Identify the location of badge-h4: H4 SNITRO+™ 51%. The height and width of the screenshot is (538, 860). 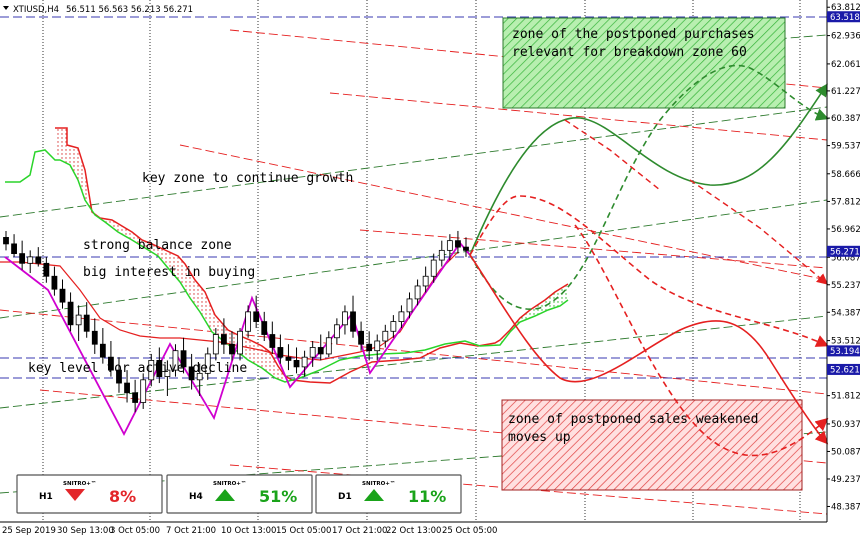
(239, 494).